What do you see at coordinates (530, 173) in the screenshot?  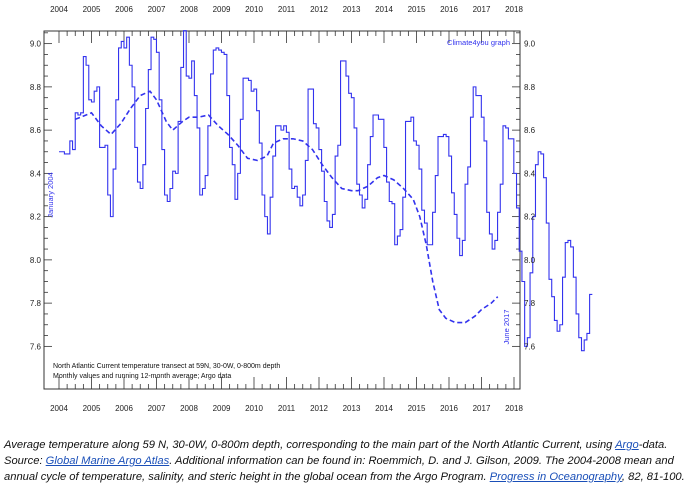 I see `y-tick-label-right: 8.4` at bounding box center [530, 173].